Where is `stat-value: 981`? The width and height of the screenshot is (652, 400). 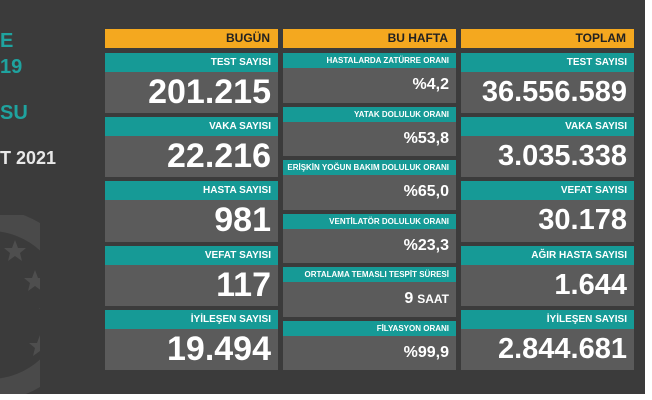 stat-value: 981 is located at coordinates (242, 220).